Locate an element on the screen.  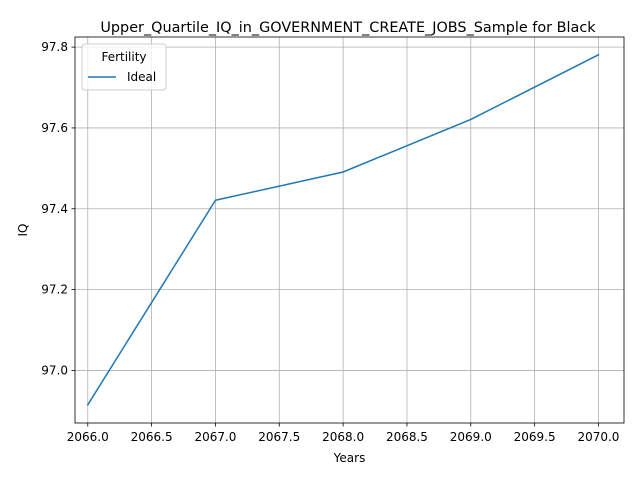
x-tick-label: 2069.0 is located at coordinates (471, 437).